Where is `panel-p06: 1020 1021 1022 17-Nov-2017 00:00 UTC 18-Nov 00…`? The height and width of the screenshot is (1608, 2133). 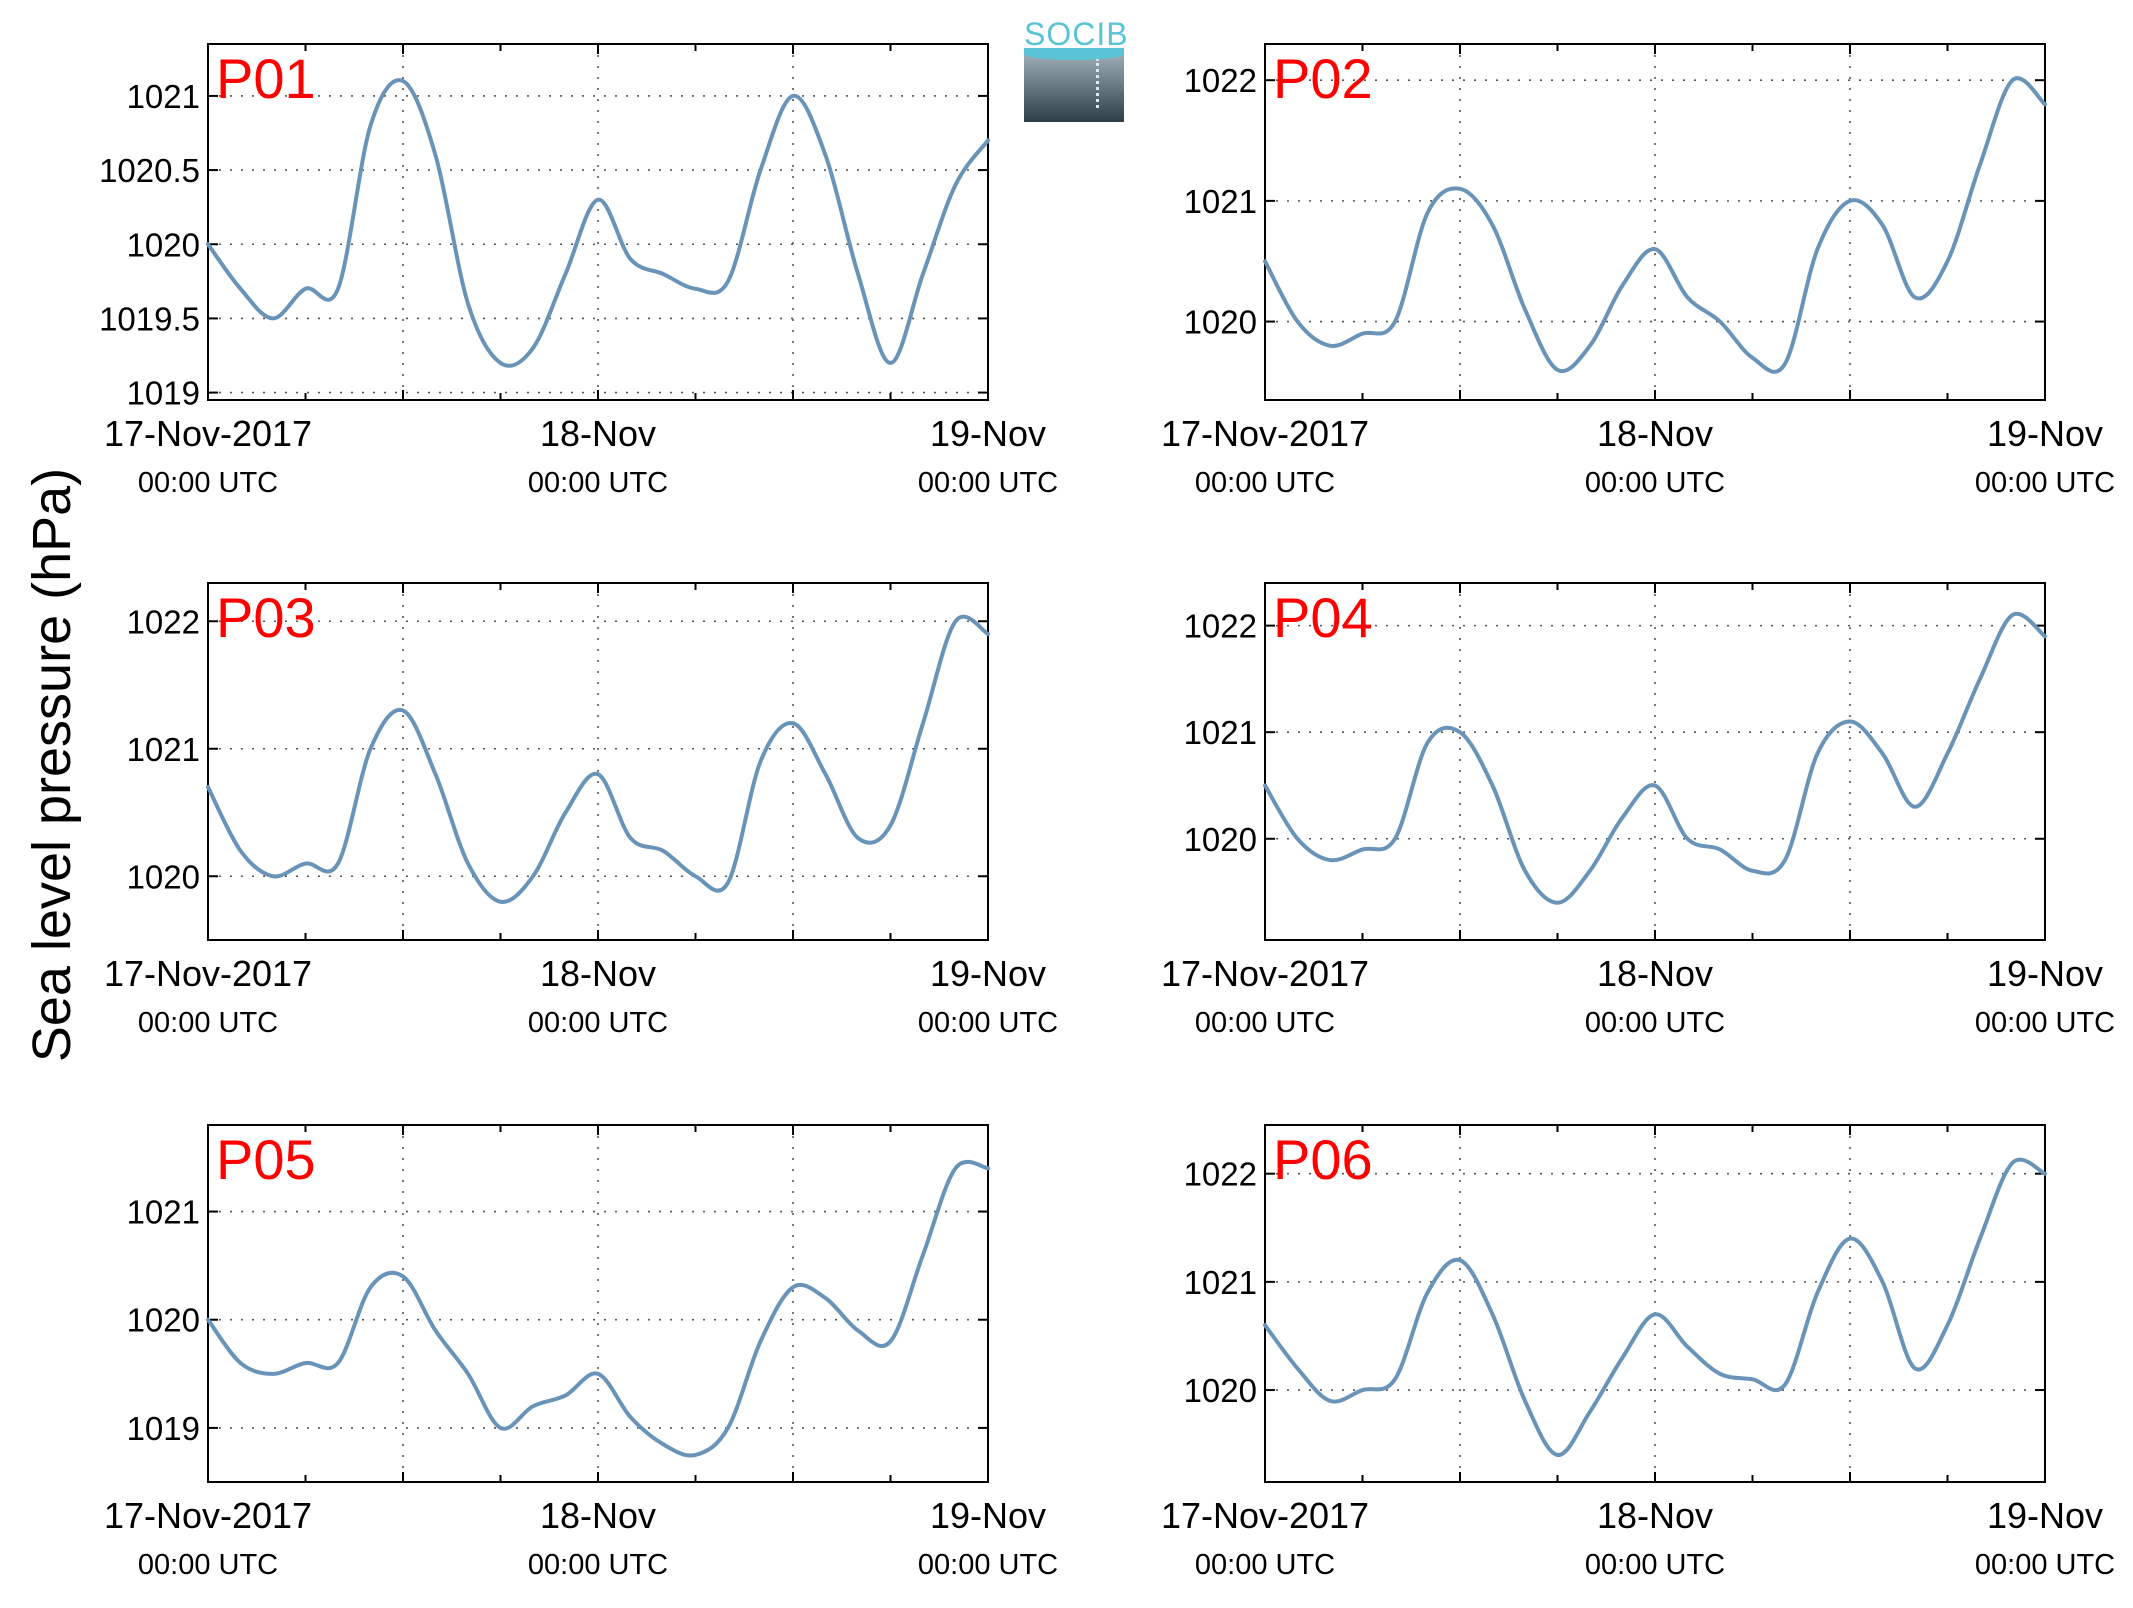
panel-p06: 1020 1021 1022 17-Nov-2017 00:00 UTC 18-Nov 00… is located at coordinates (1638, 1352).